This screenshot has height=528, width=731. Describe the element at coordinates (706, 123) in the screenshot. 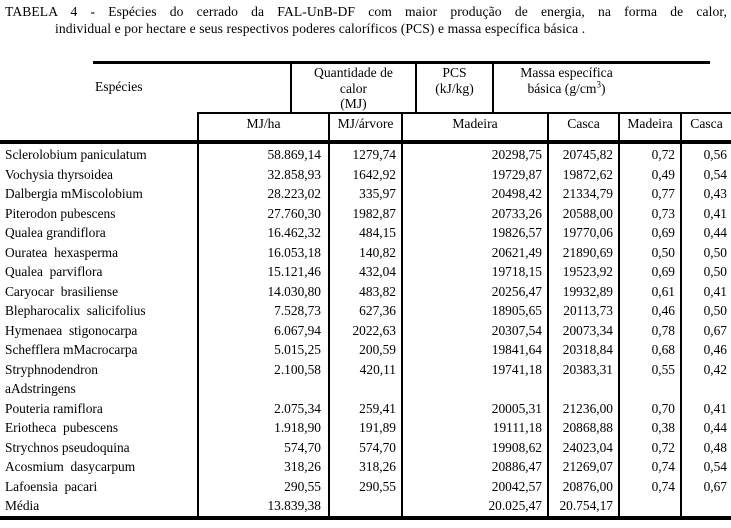

I see `subheader-me-casca: Casca` at that location.